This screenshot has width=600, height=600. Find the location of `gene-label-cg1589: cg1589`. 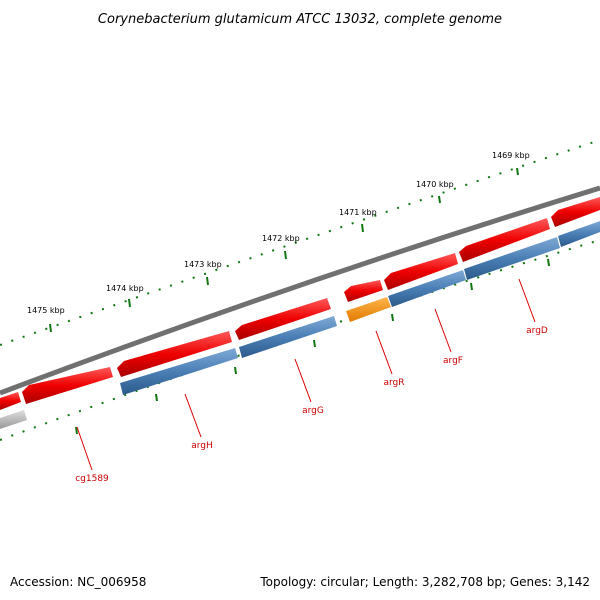

gene-label-cg1589: cg1589 is located at coordinates (92, 479).